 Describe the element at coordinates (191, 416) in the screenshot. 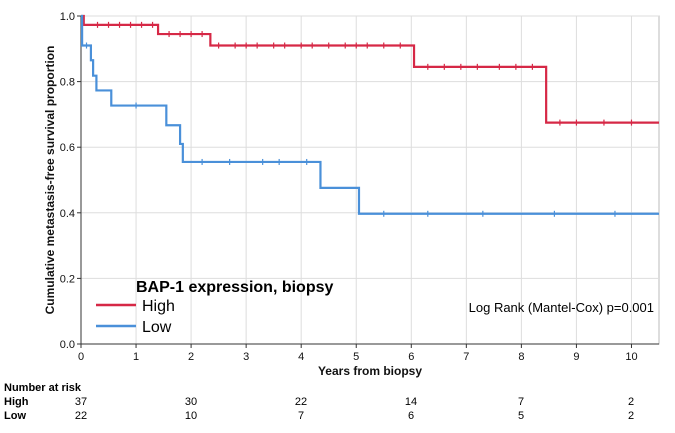

I see `risk-low-value: 10` at that location.